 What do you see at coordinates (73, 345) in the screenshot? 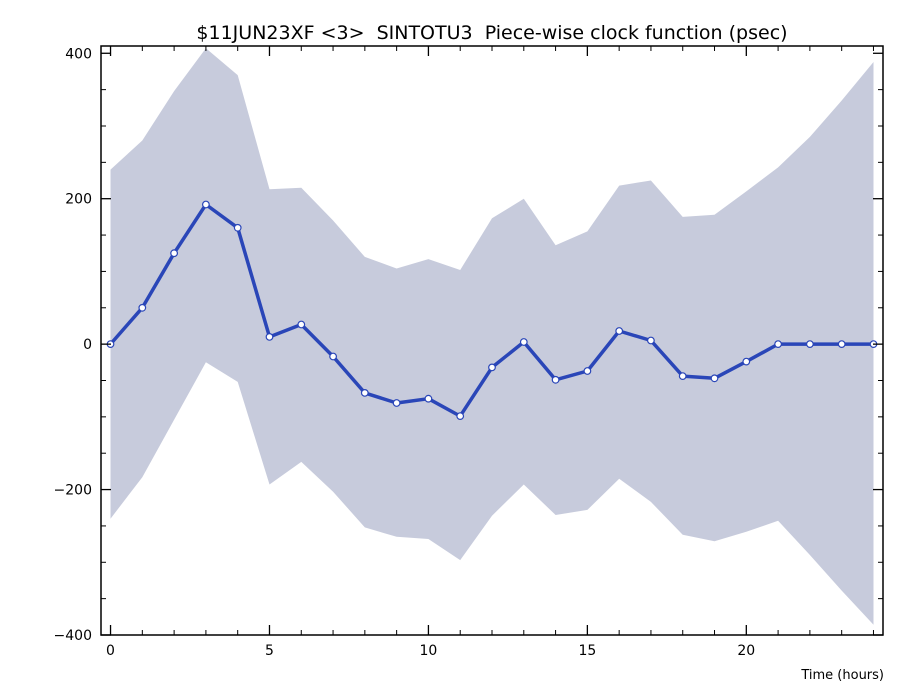
I see `y-tick-labels: −400 −200 0 200 400` at bounding box center [73, 345].